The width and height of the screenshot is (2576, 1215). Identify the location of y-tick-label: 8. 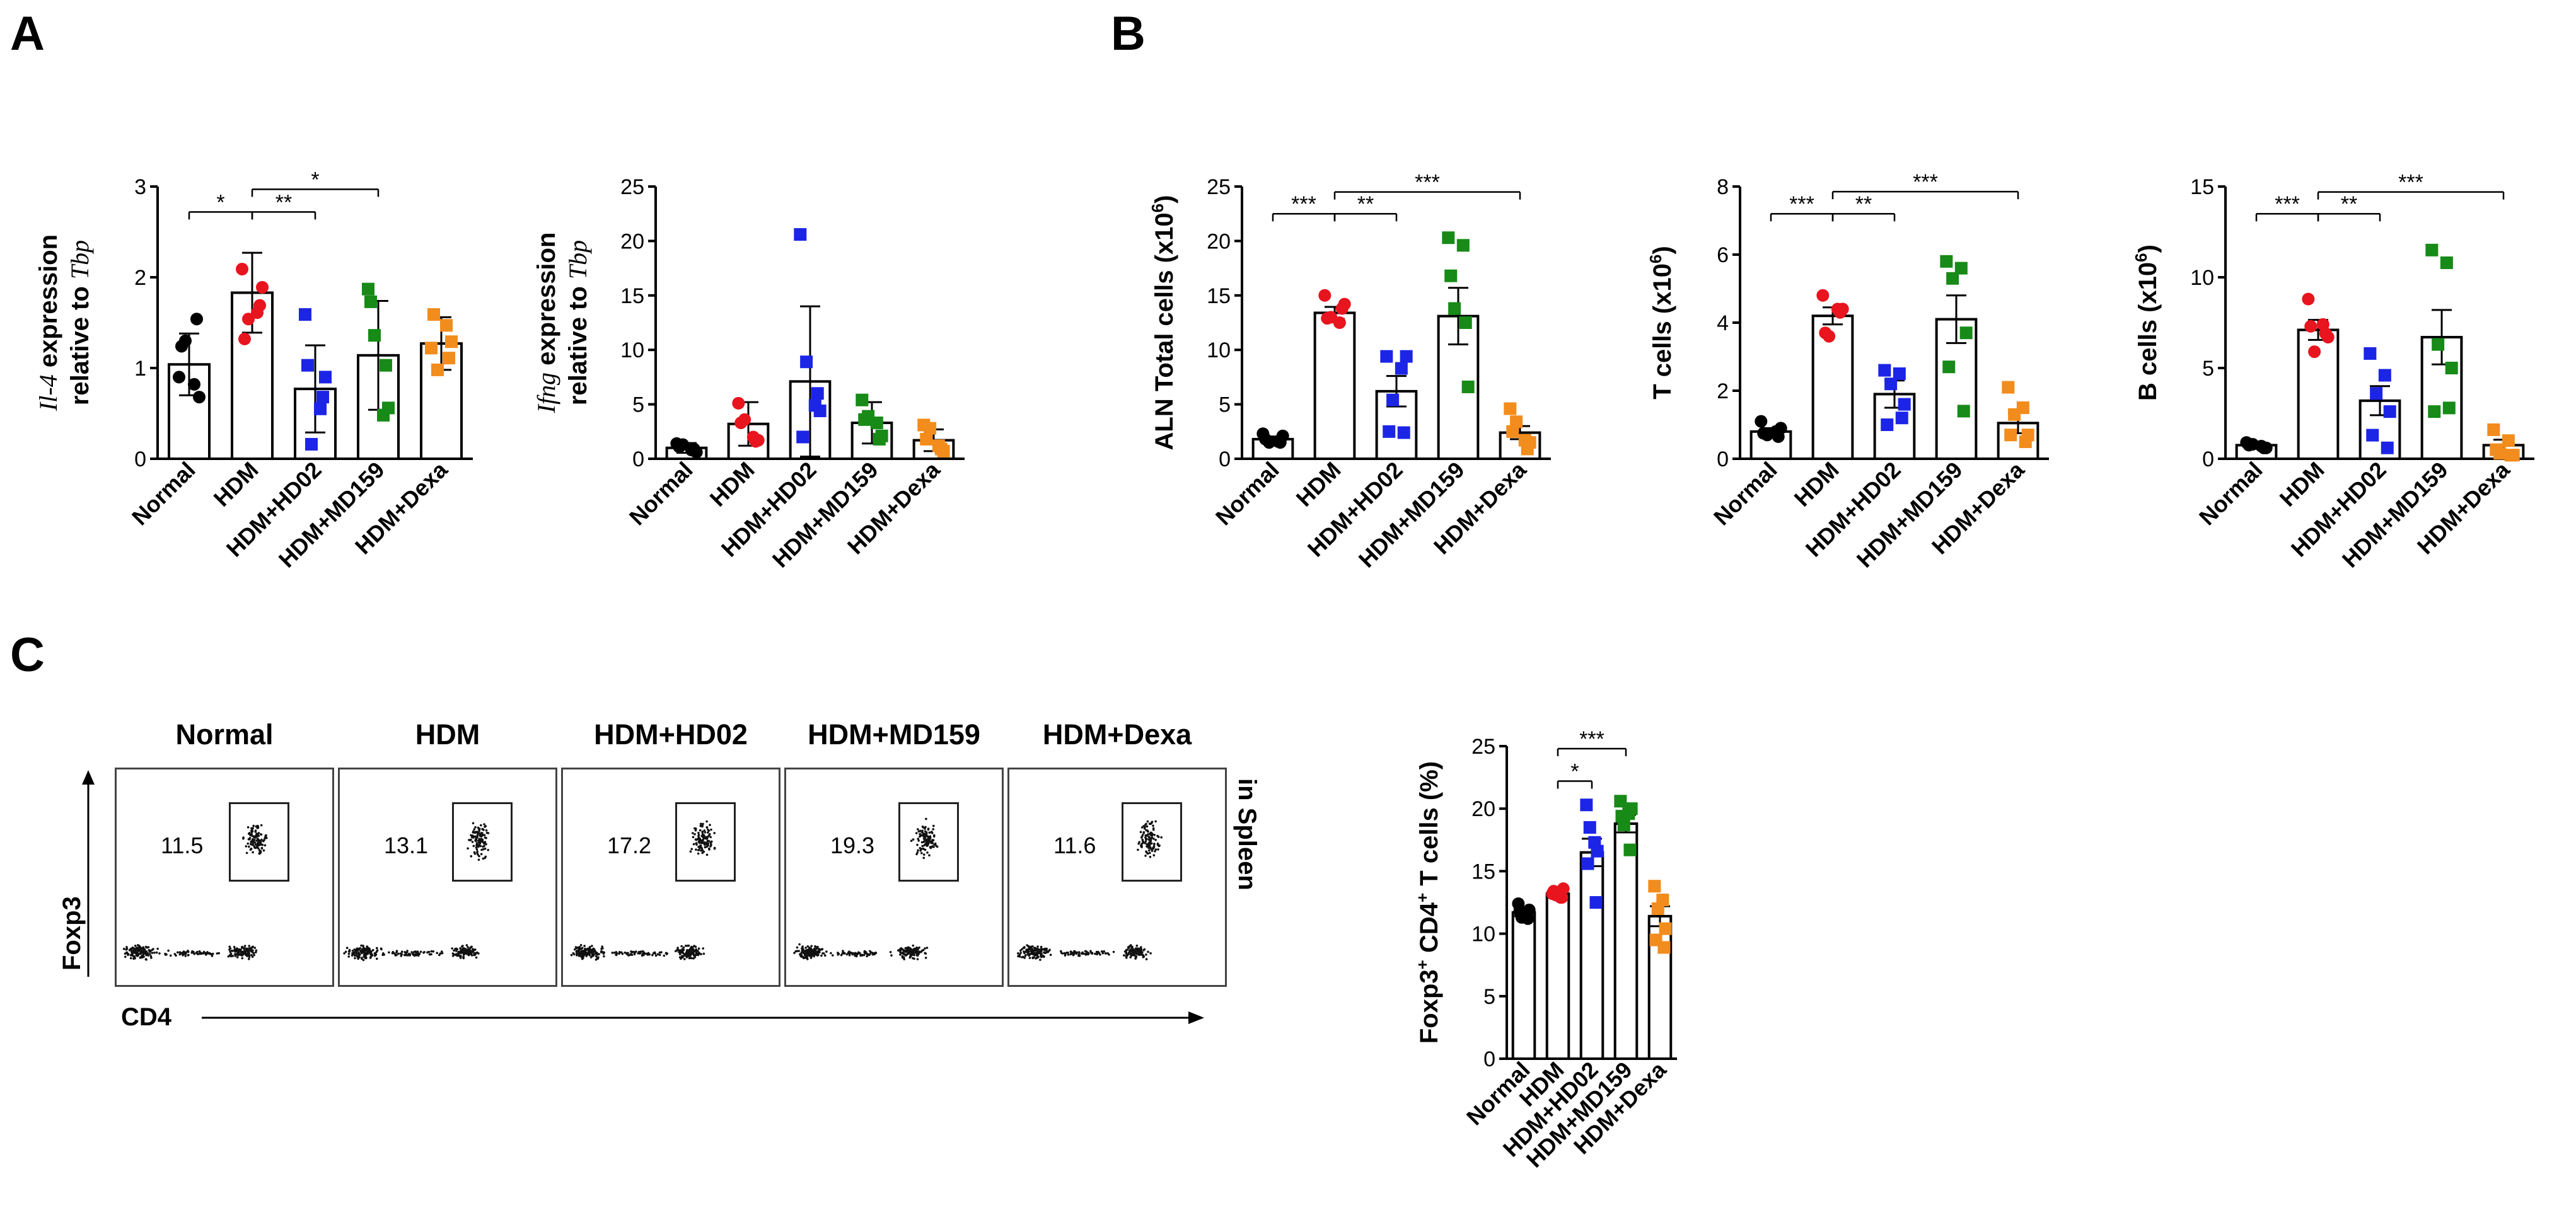
(1723, 187).